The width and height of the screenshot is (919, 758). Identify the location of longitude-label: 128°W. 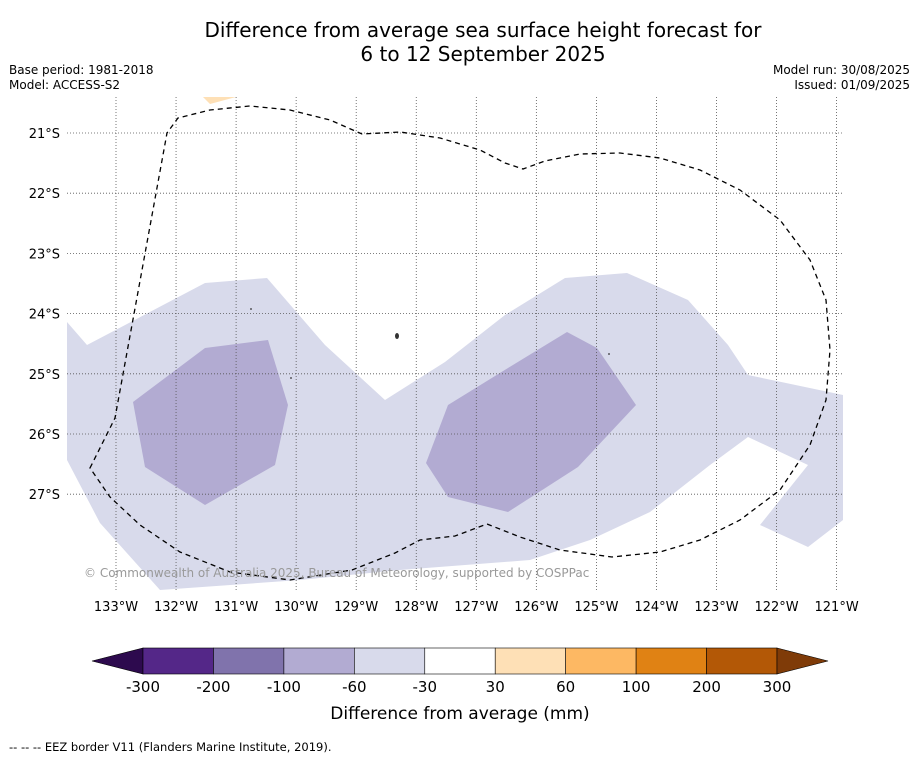
(416, 607).